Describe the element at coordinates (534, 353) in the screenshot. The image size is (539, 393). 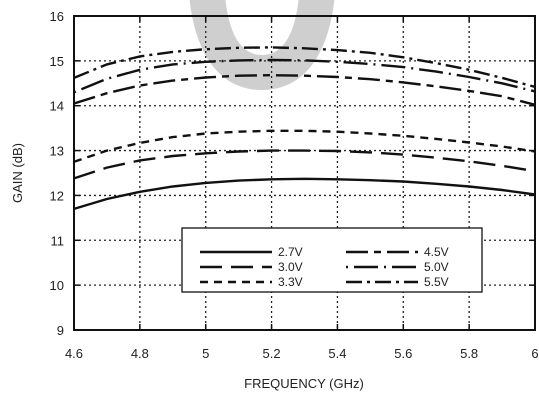
I see `x-tick-label: 6` at that location.